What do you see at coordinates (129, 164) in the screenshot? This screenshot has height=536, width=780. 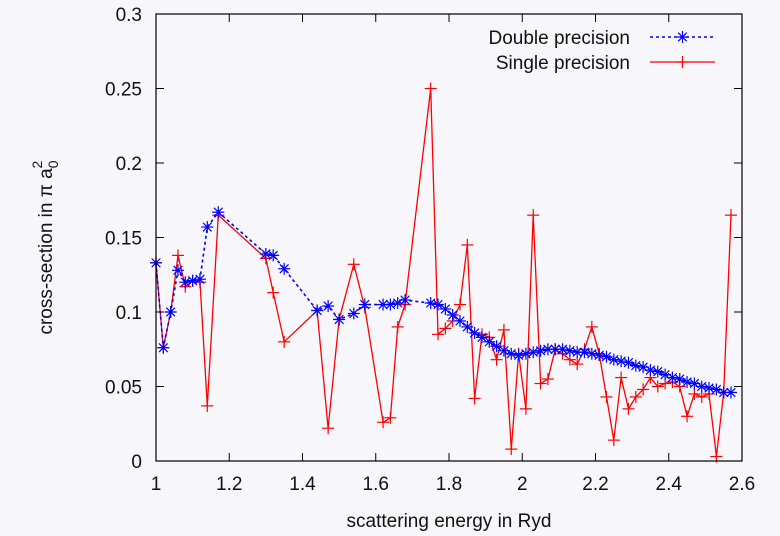 I see `y-tick-label: 0.2` at bounding box center [129, 164].